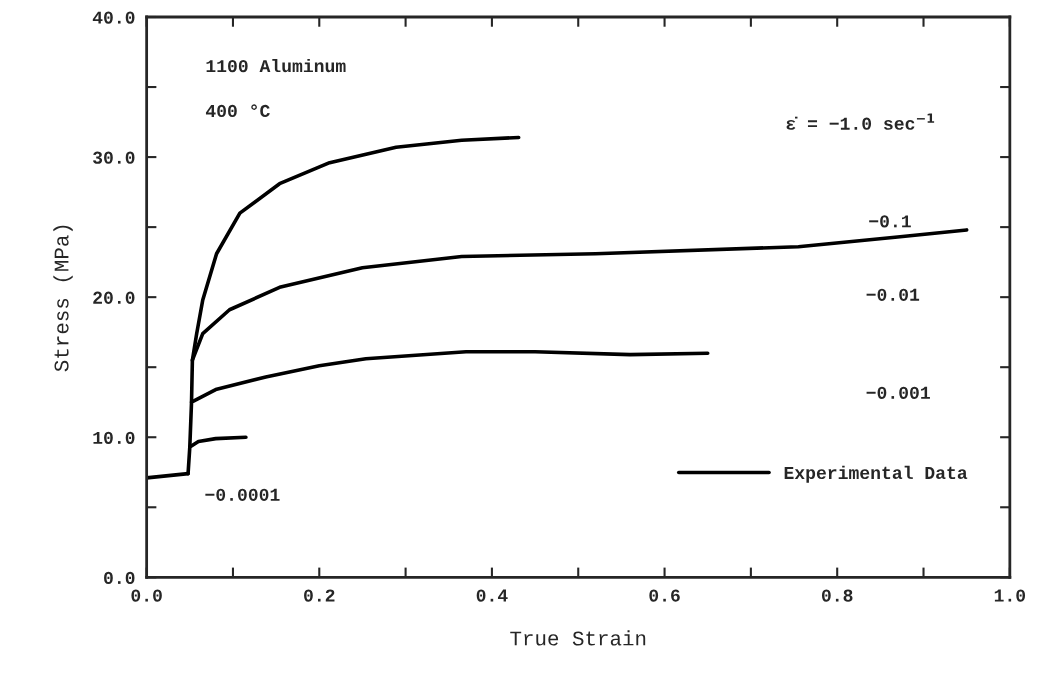  Describe the element at coordinates (114, 437) in the screenshot. I see `y-tick-label: 10.0` at that location.